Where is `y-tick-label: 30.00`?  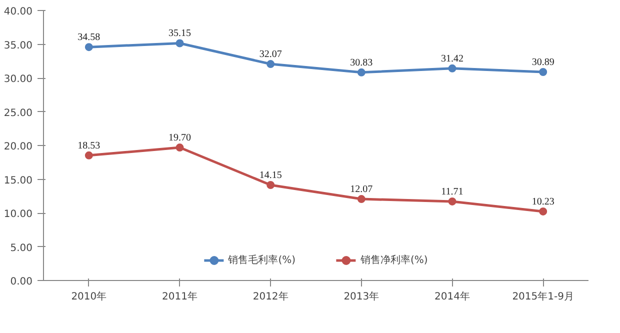 y-tick-label: 30.00 is located at coordinates (18, 79).